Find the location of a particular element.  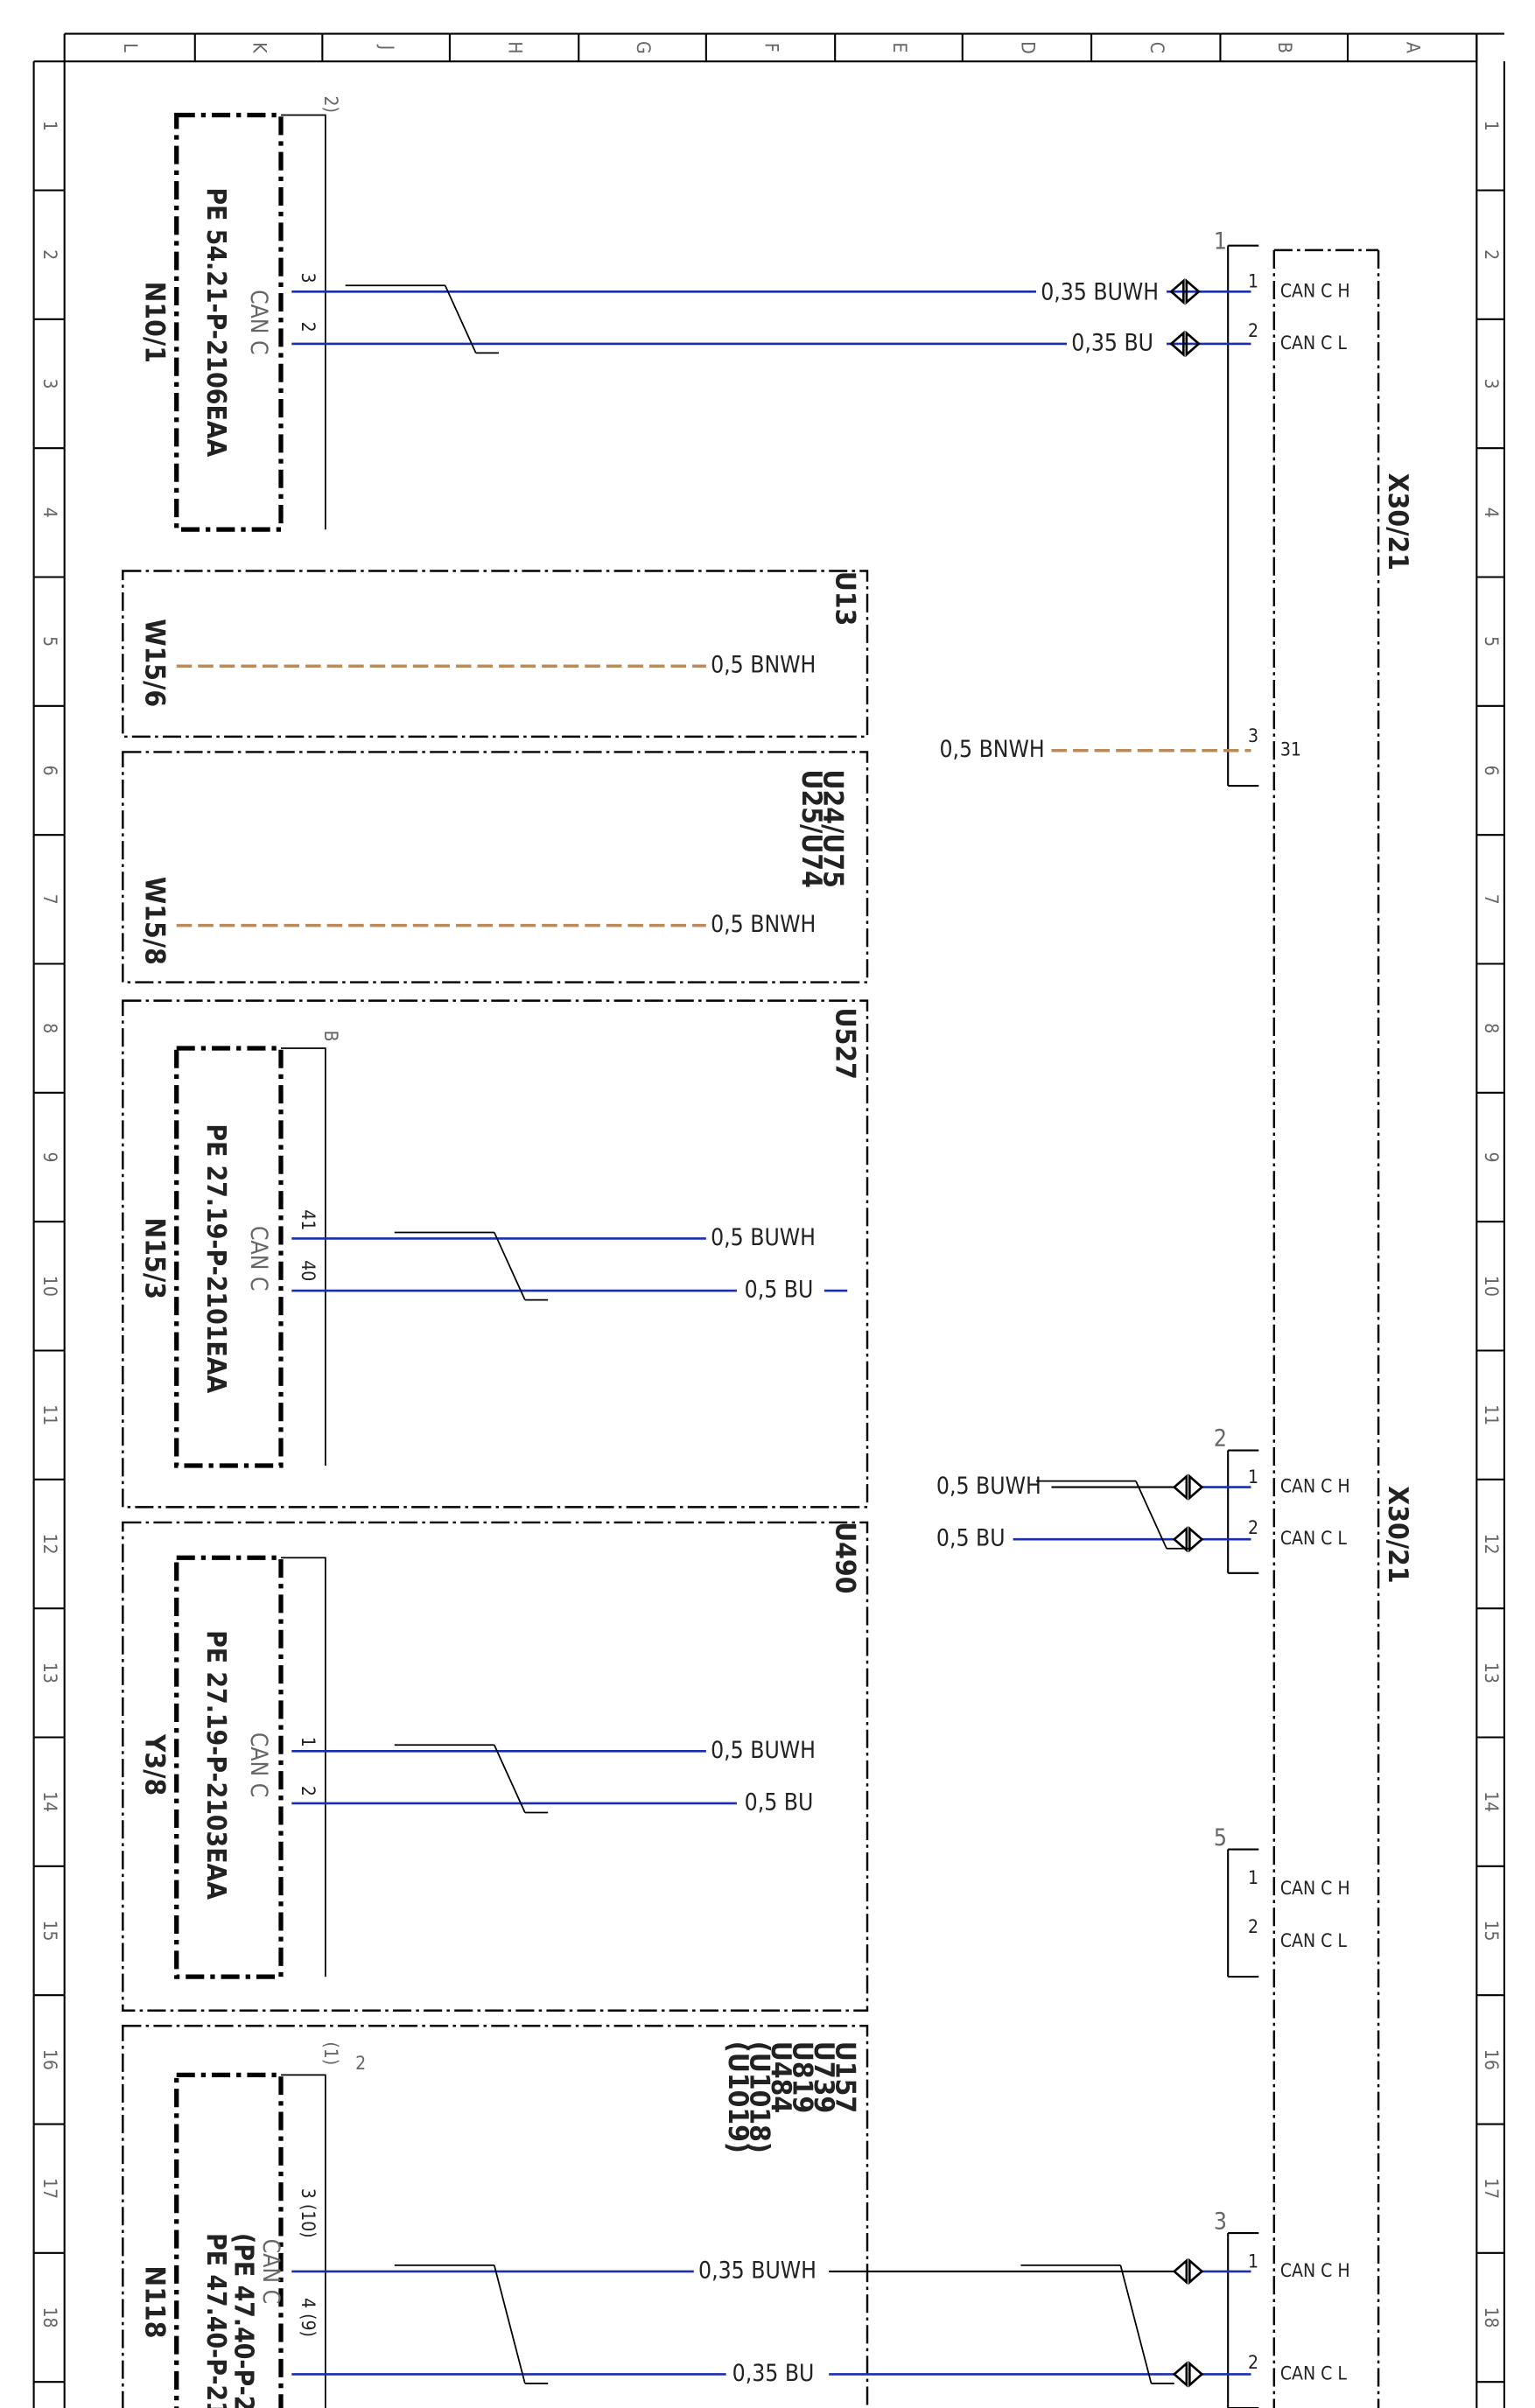

label: 2) is located at coordinates (331, 104).